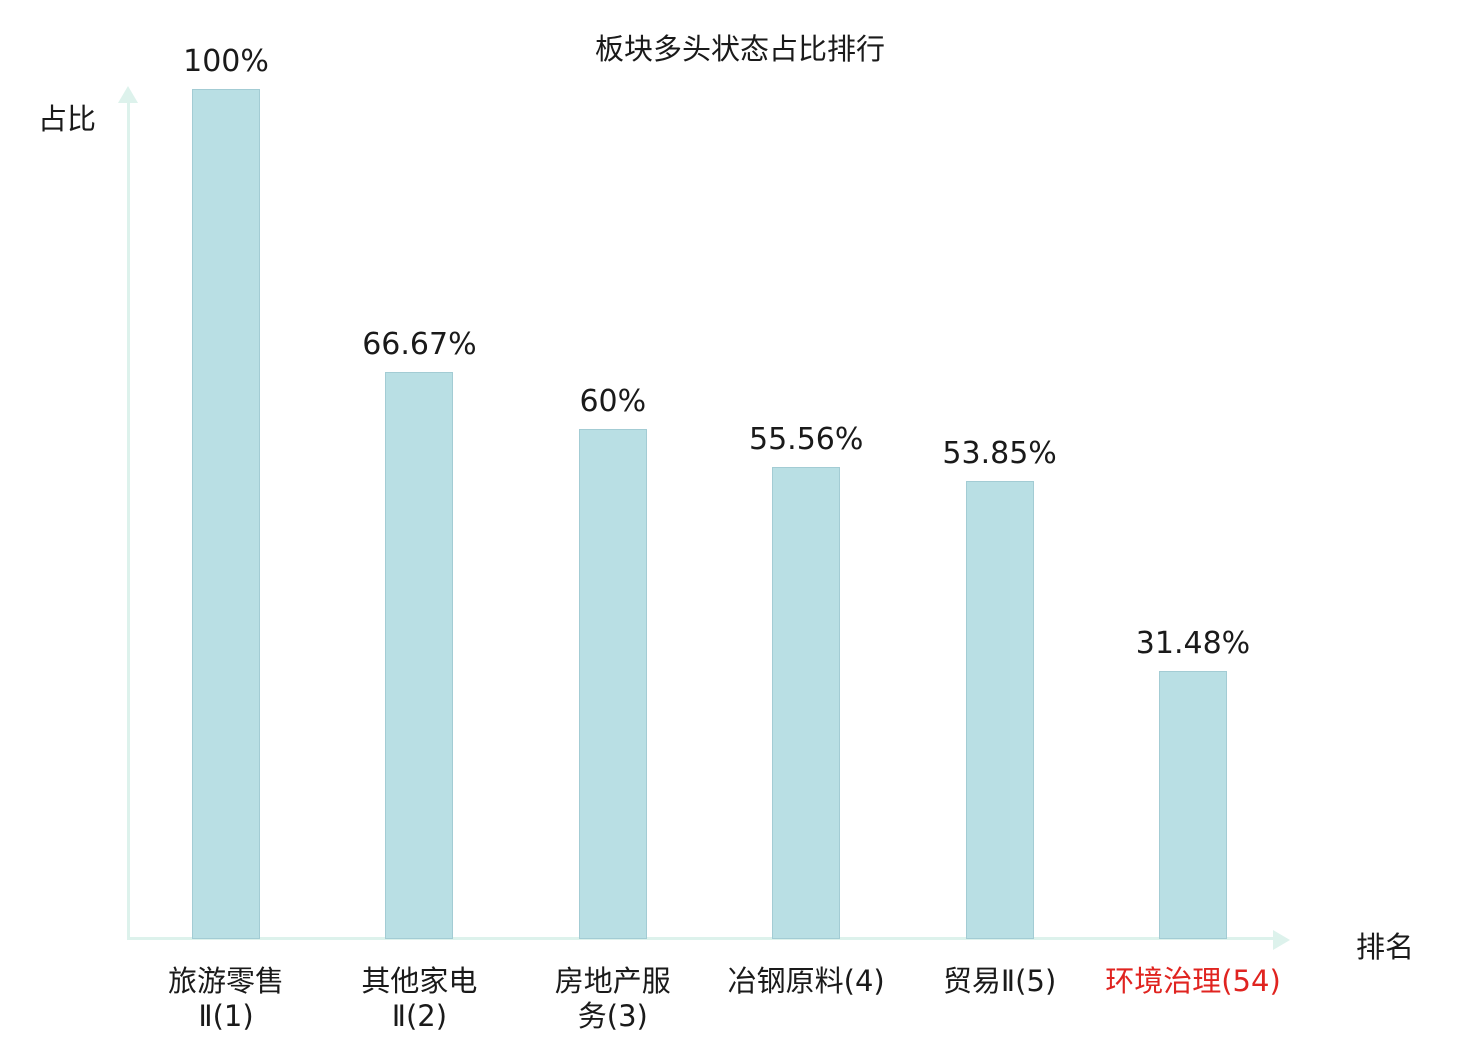 Image resolution: width=1480 pixels, height=1040 pixels. I want to click on y-axis-arrow-up-icon, so click(128, 94).